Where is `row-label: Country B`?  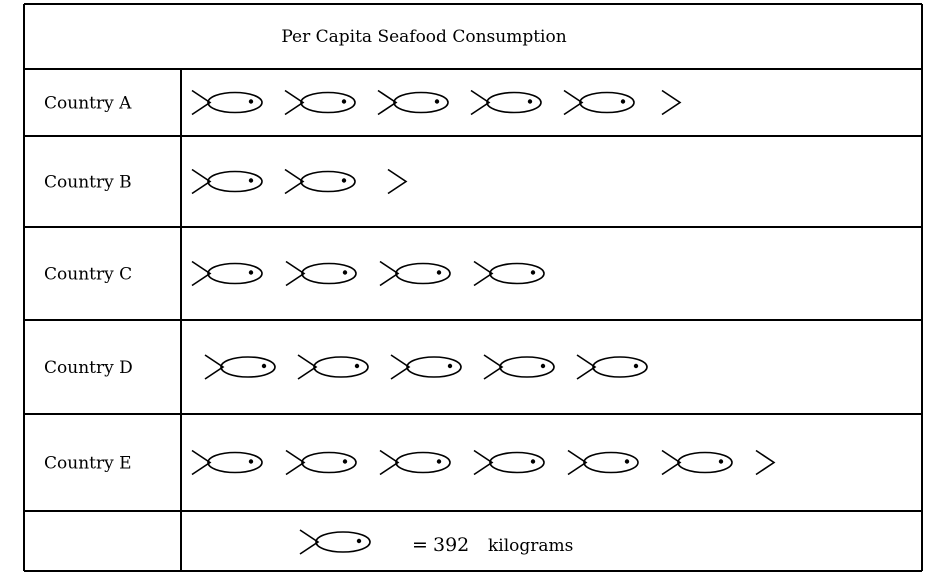 row-label: Country B is located at coordinates (88, 183).